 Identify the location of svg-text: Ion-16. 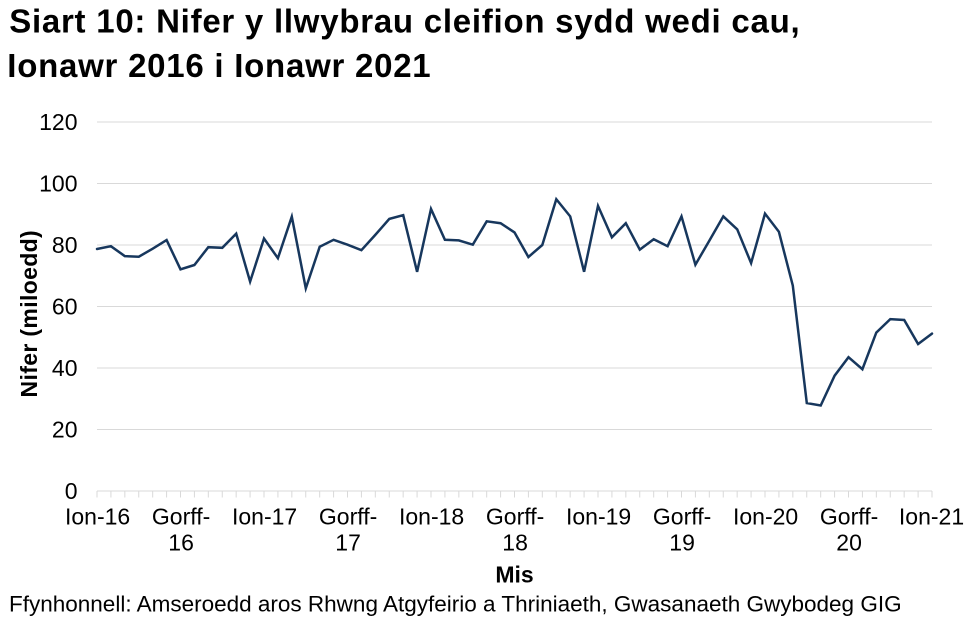
(97, 516).